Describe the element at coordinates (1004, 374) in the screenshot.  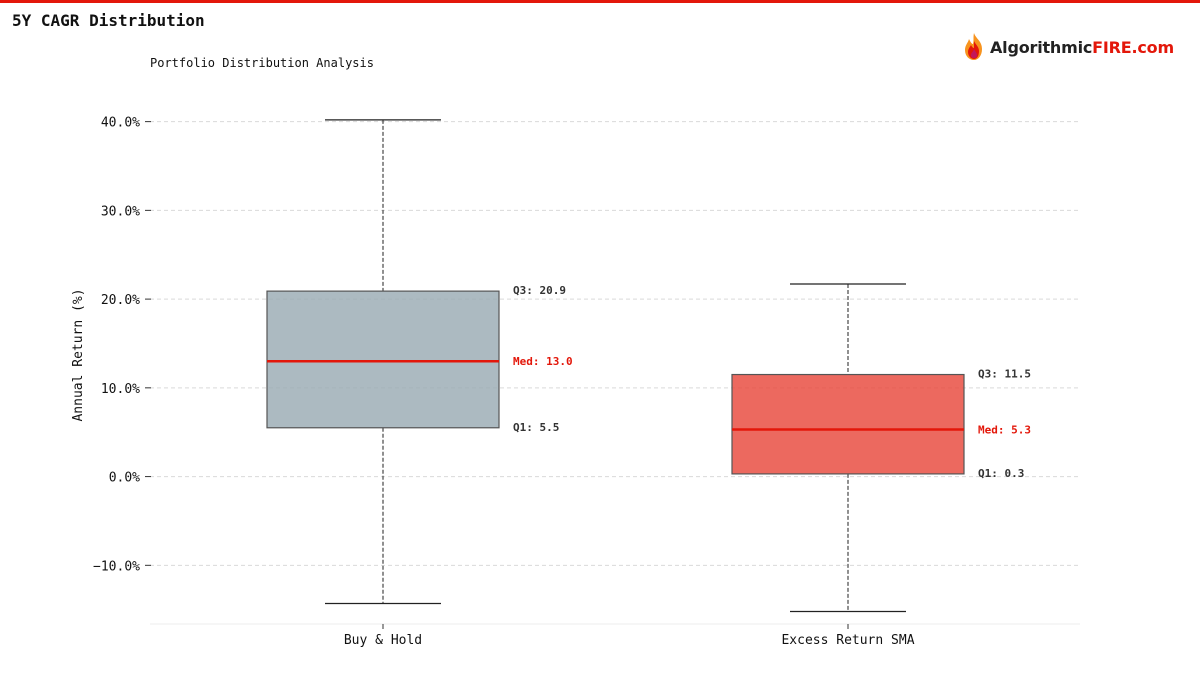
I see `q3-label: Q3: 11.5` at that location.